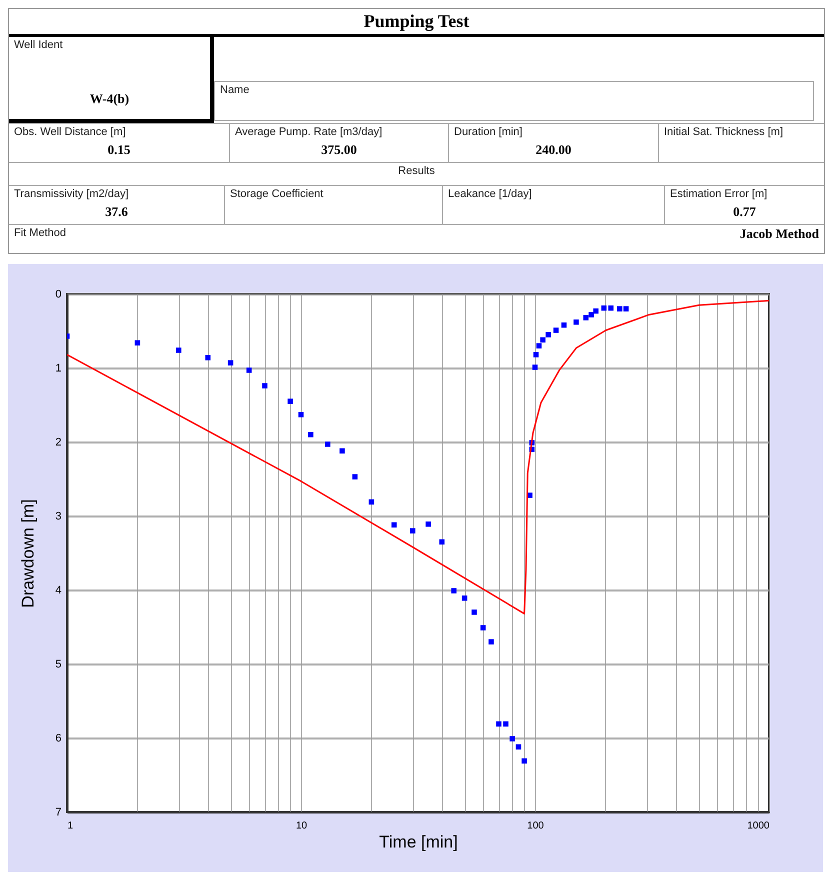 This screenshot has height=896, width=831. Describe the element at coordinates (58, 516) in the screenshot. I see `y-tick-label: 3` at that location.